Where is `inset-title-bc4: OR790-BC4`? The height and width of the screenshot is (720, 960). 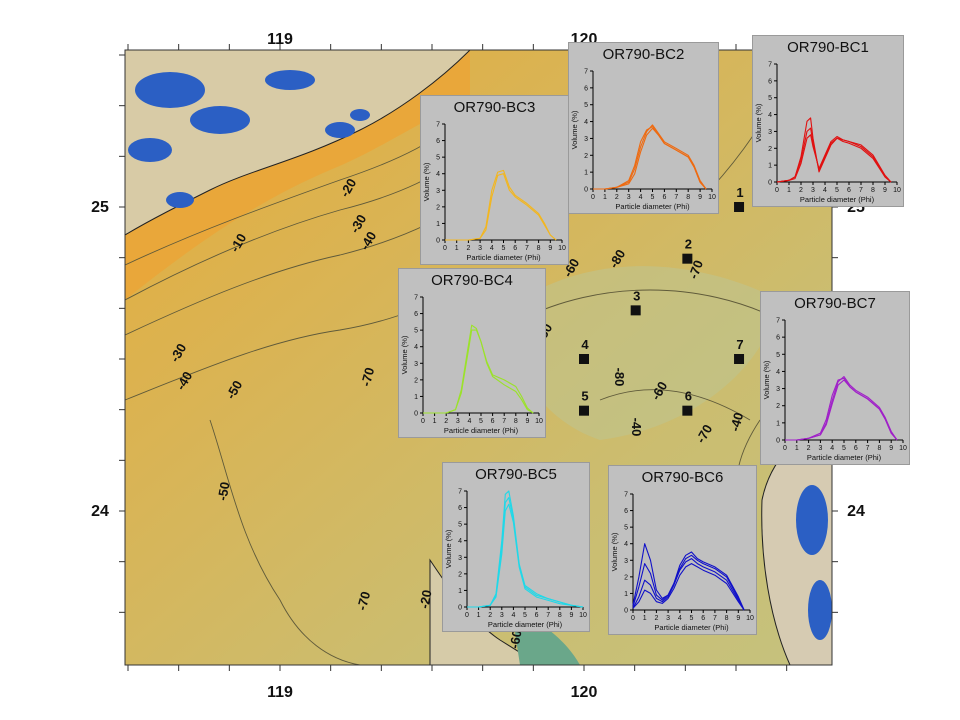
inset-title-bc4: OR790-BC4 is located at coordinates (472, 280).